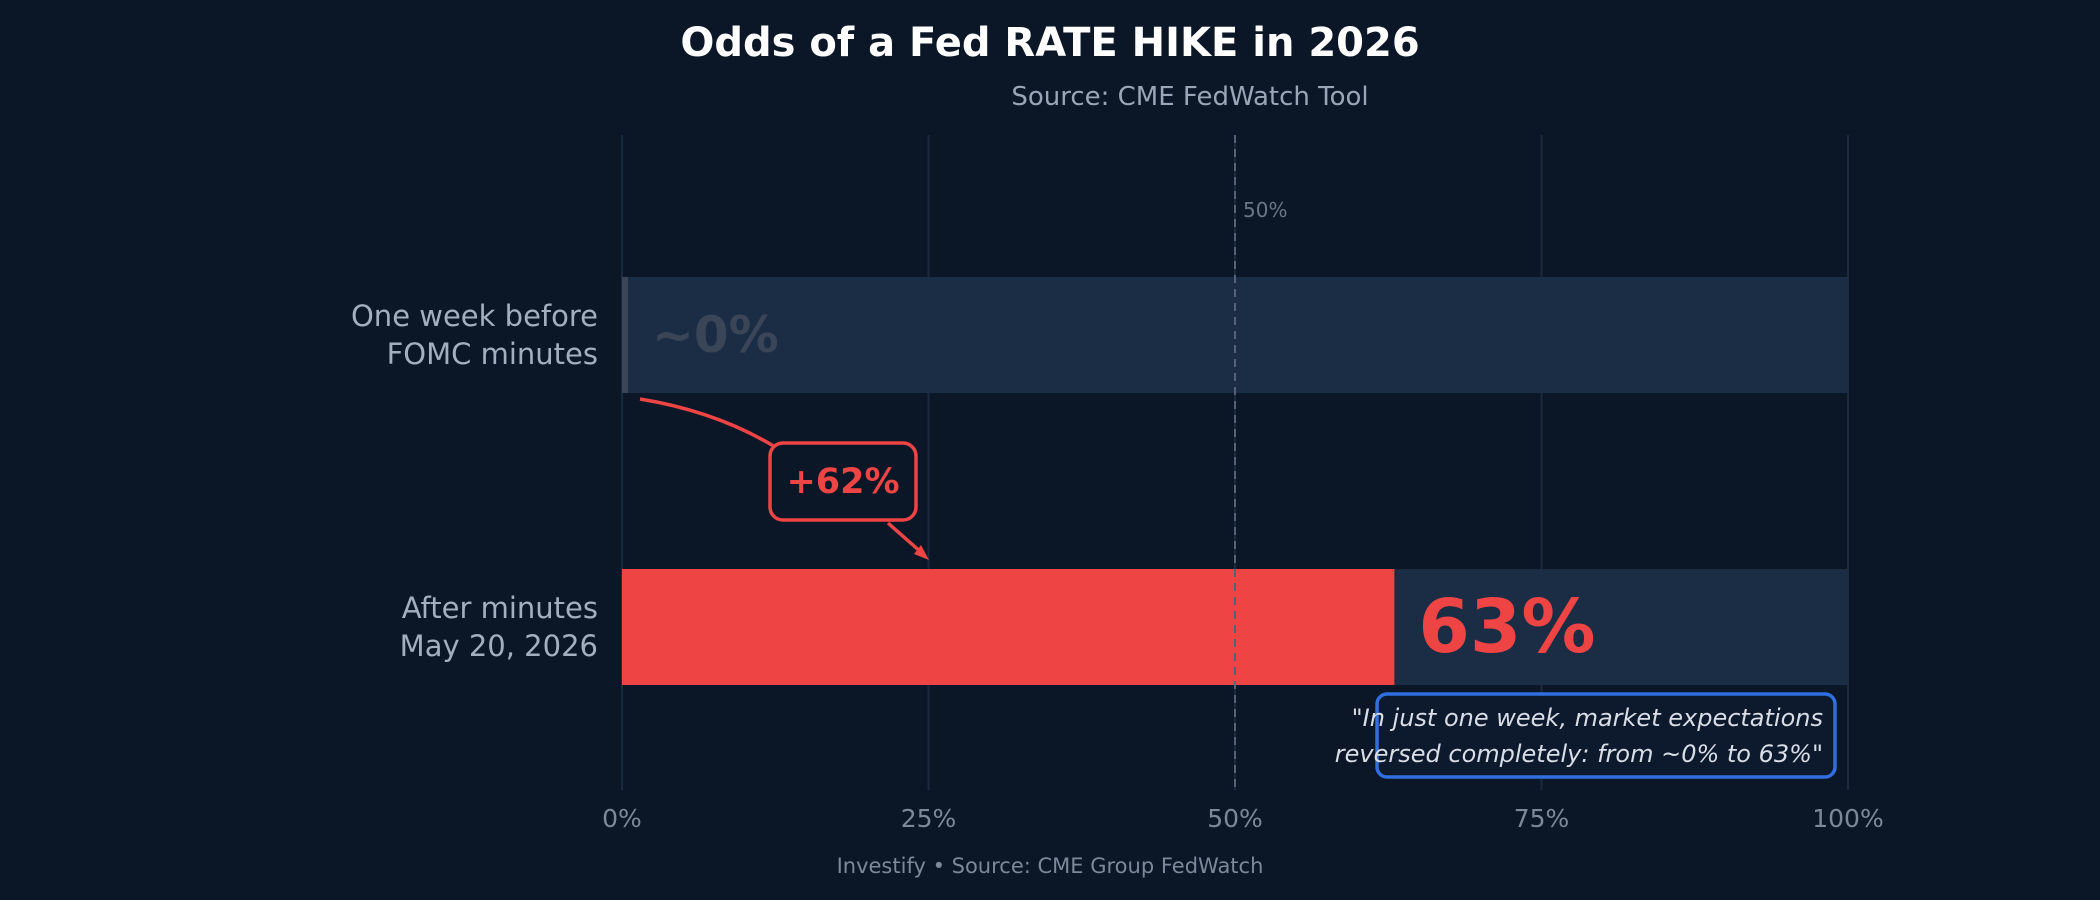 Image resolution: width=2100 pixels, height=900 pixels. I want to click on change-label: +62%, so click(842, 482).